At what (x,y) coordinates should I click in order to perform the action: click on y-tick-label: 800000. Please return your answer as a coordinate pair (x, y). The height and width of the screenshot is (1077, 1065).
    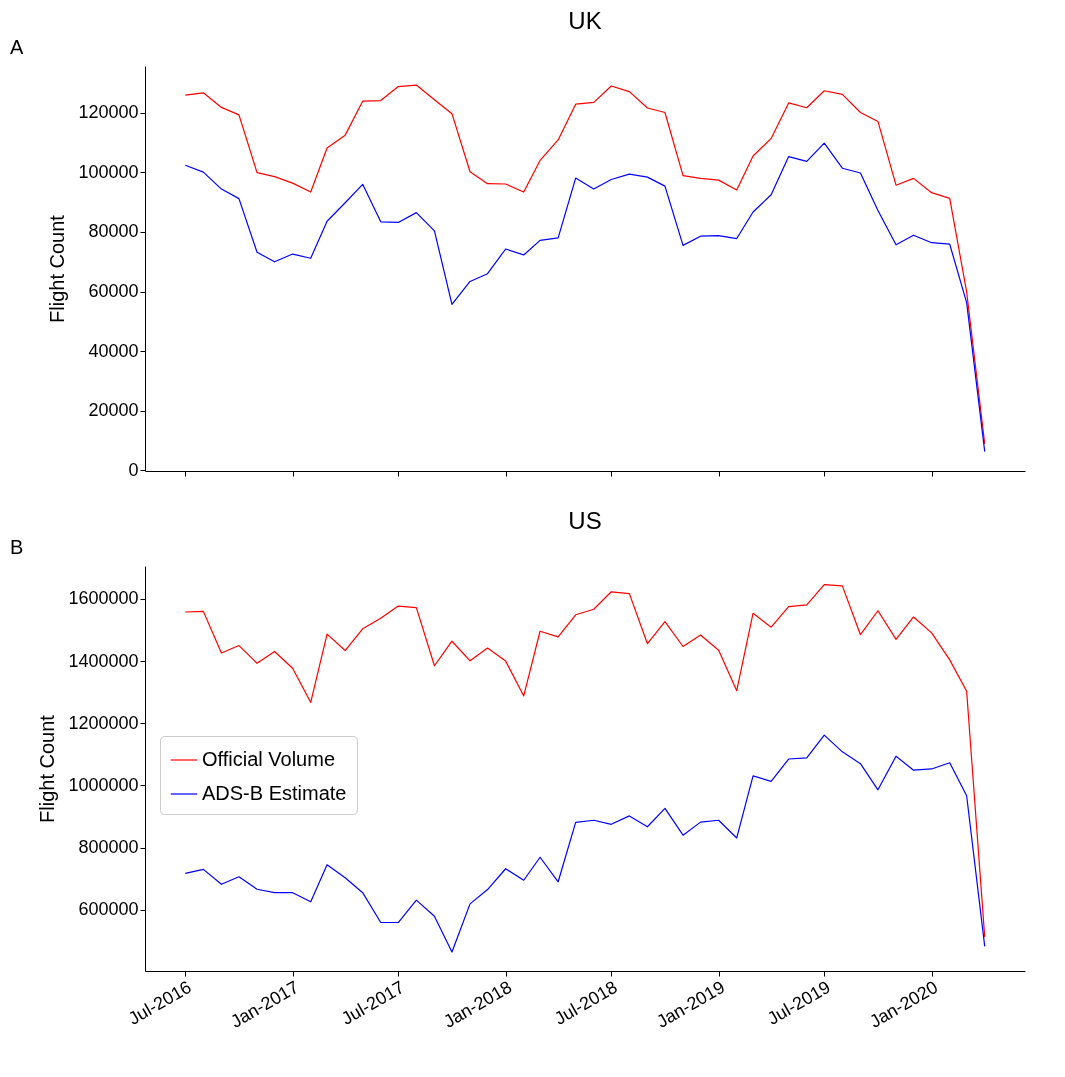
    Looking at the image, I should click on (108, 847).